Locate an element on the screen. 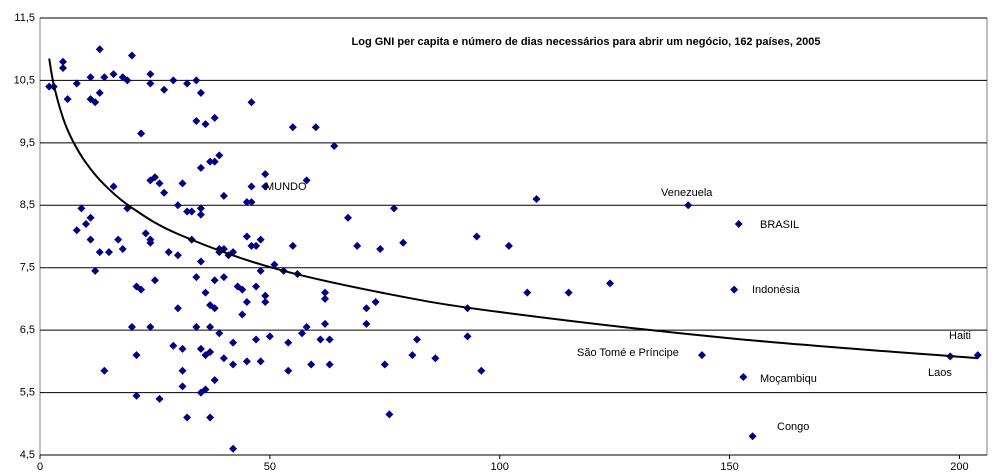 Image resolution: width=1000 pixels, height=476 pixels. x-tick-label: 150 is located at coordinates (729, 467).